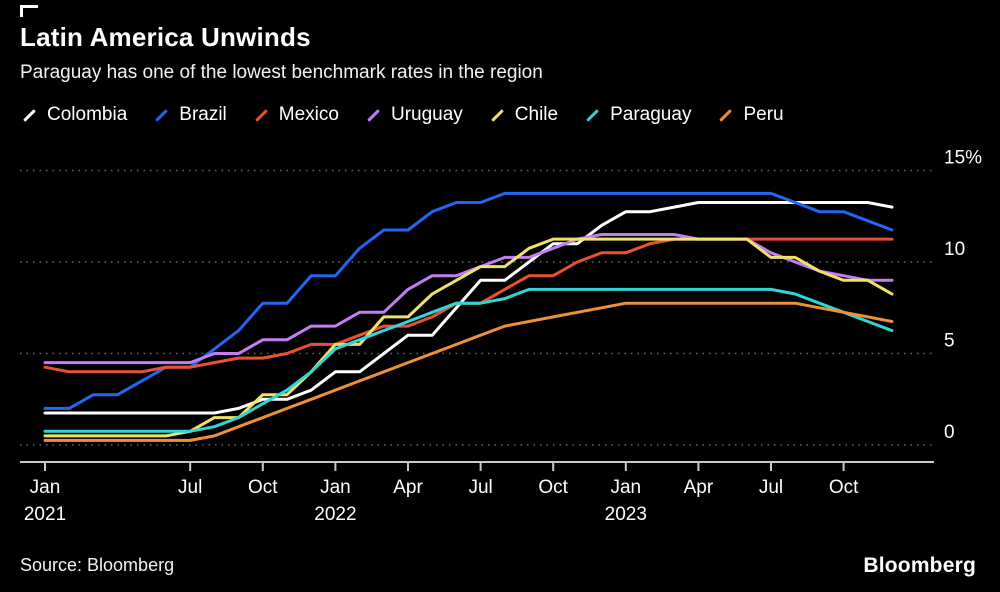  Describe the element at coordinates (949, 432) in the screenshot. I see `y-axis-label: 0` at that location.